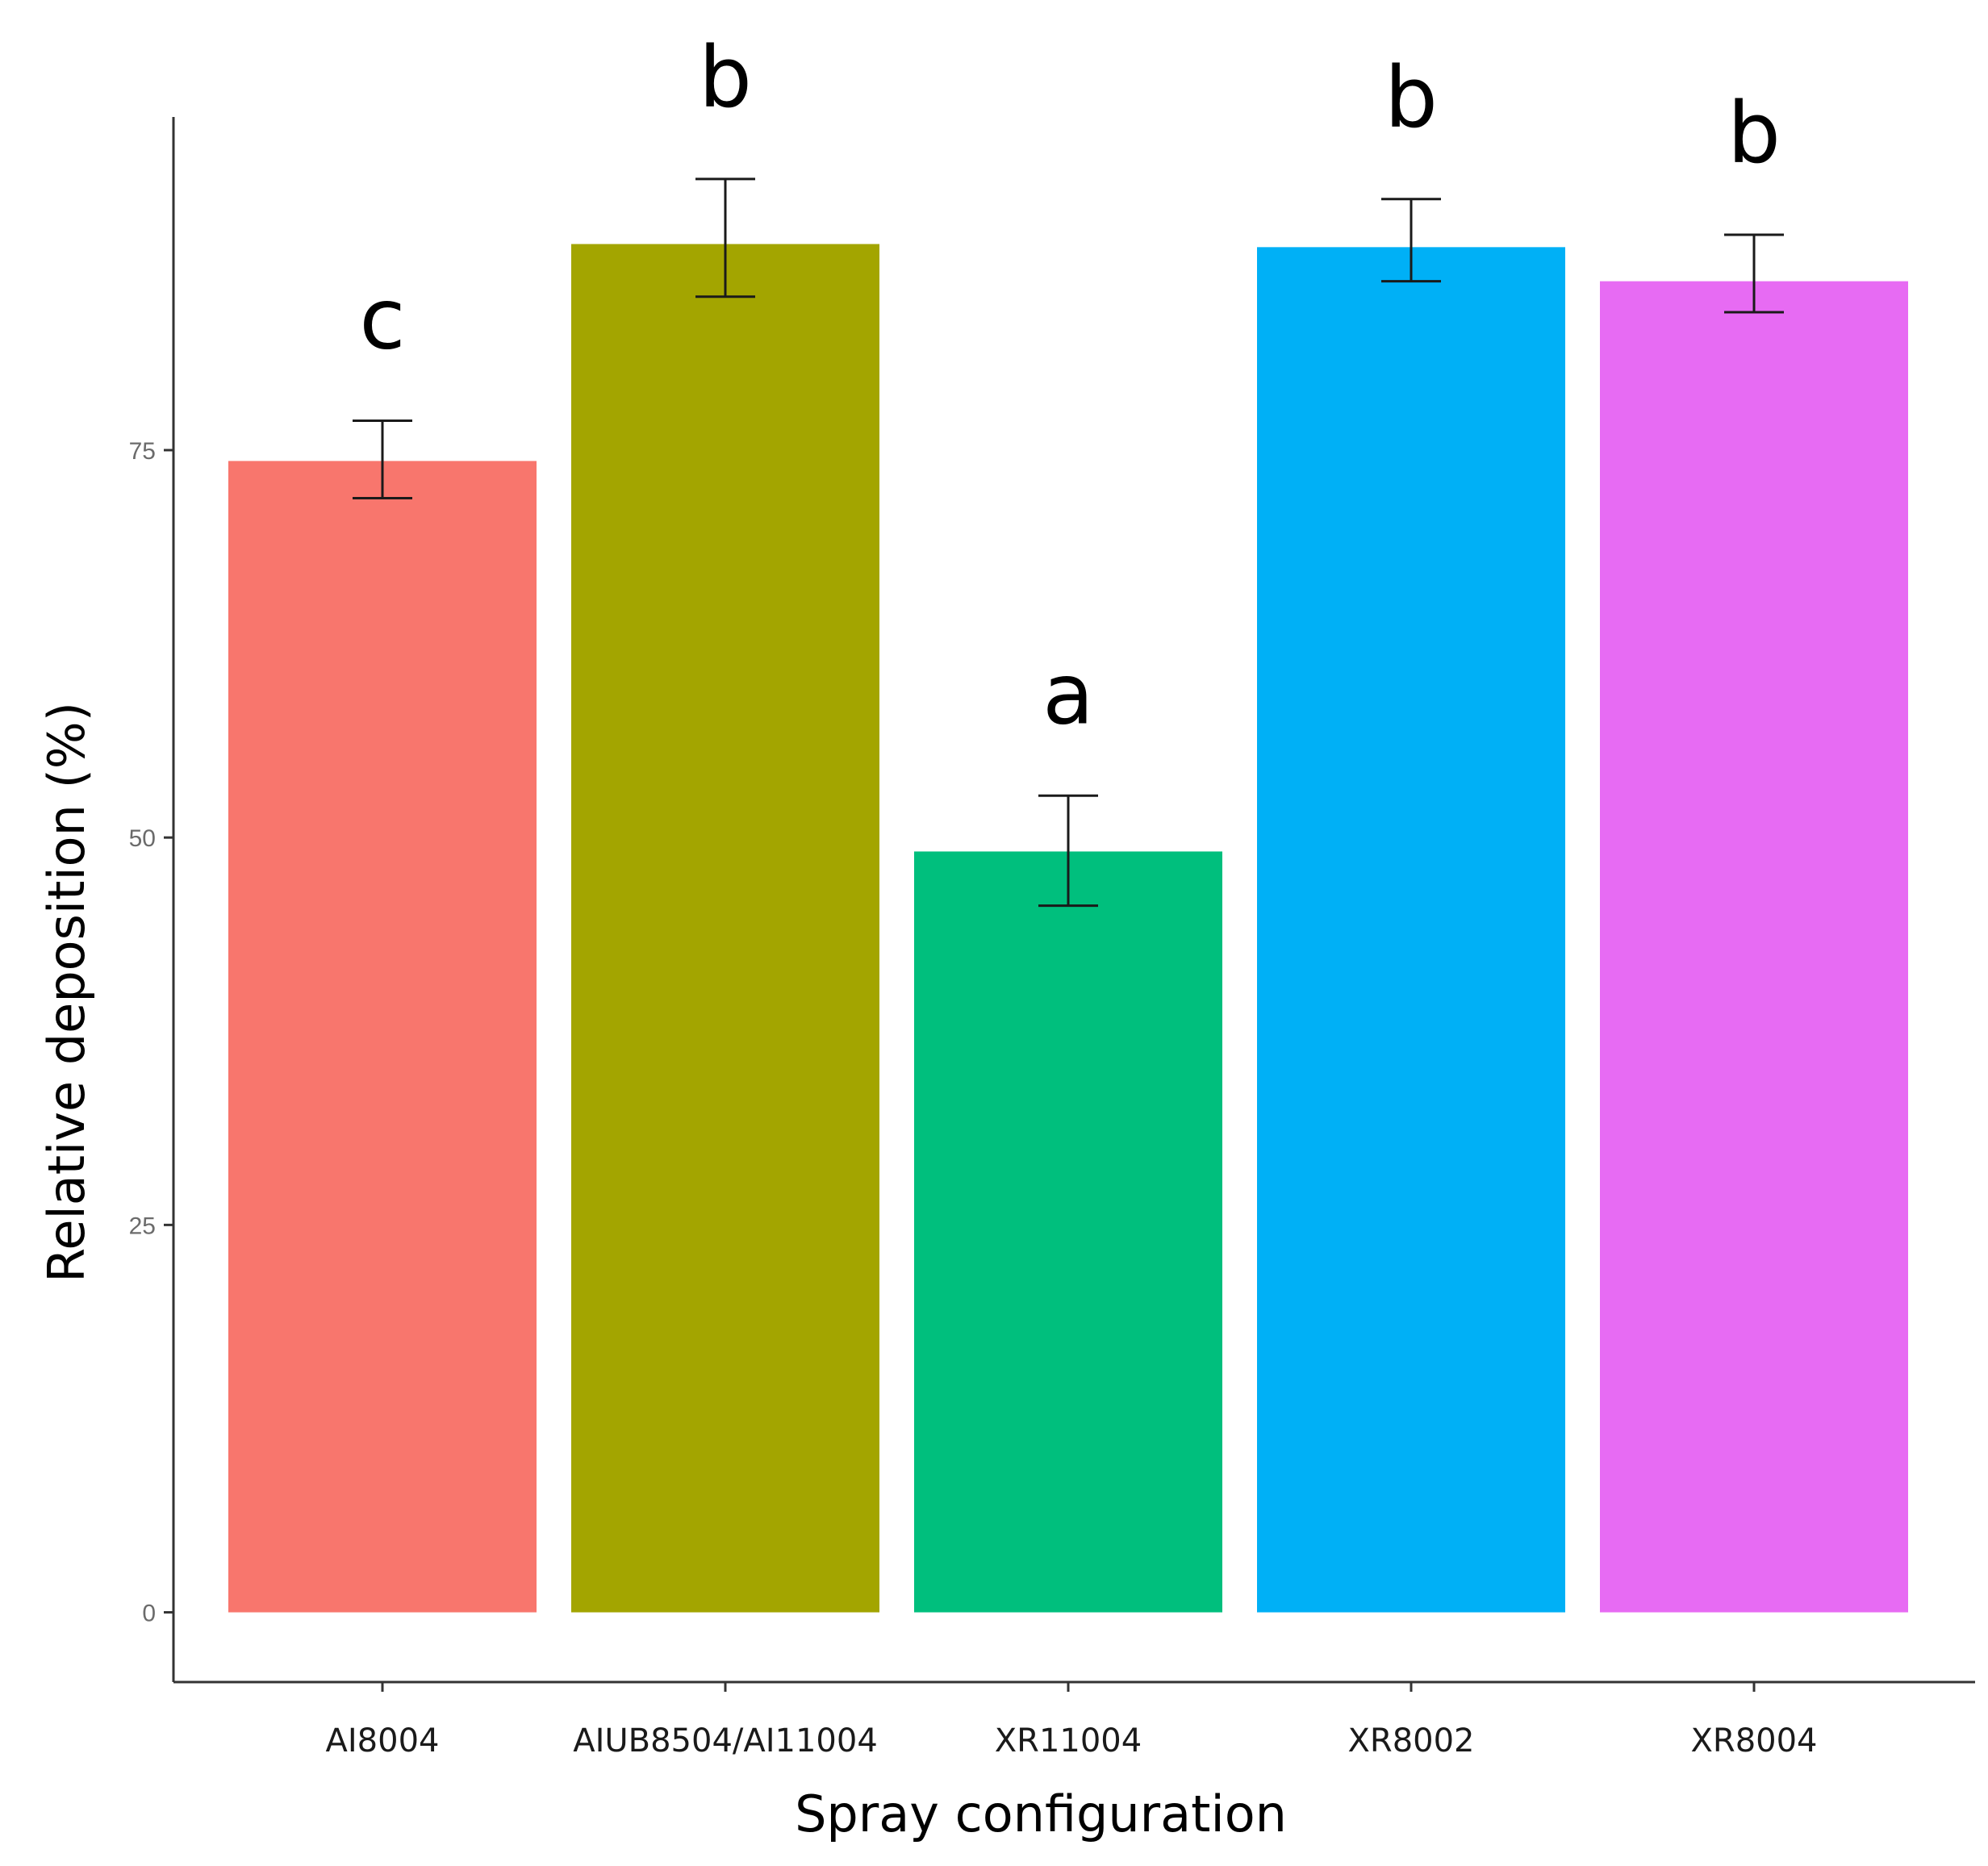 The image size is (1988, 1866). I want to click on significance-letter-xr11004: a, so click(1068, 694).